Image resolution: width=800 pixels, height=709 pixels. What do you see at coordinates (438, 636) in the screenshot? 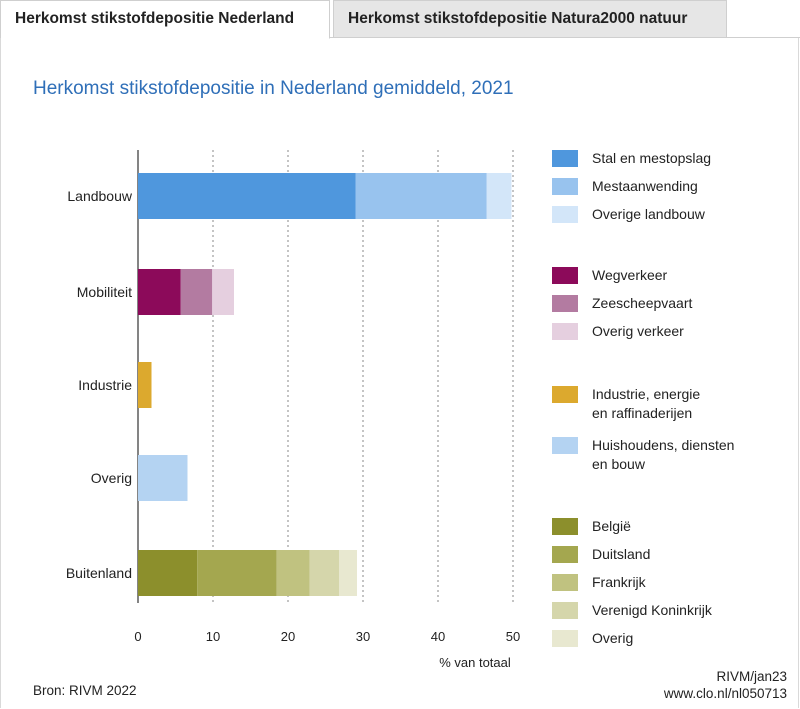
I see `x-tick-label: 40` at bounding box center [438, 636].